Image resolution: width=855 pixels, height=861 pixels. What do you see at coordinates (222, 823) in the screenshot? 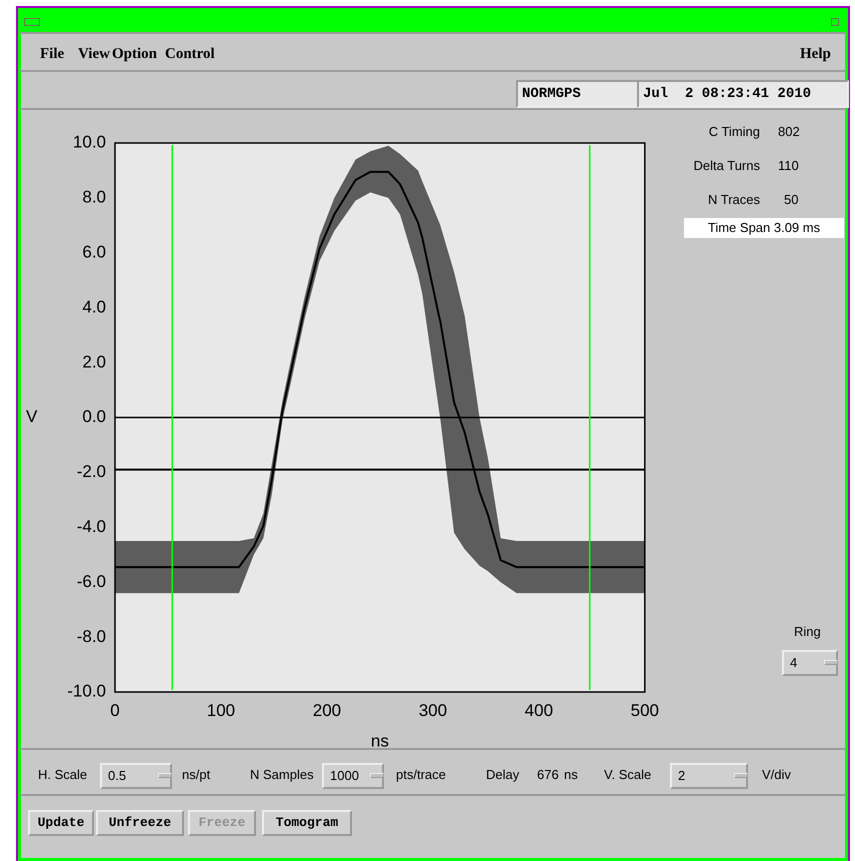
I see `text: Freeze` at bounding box center [222, 823].